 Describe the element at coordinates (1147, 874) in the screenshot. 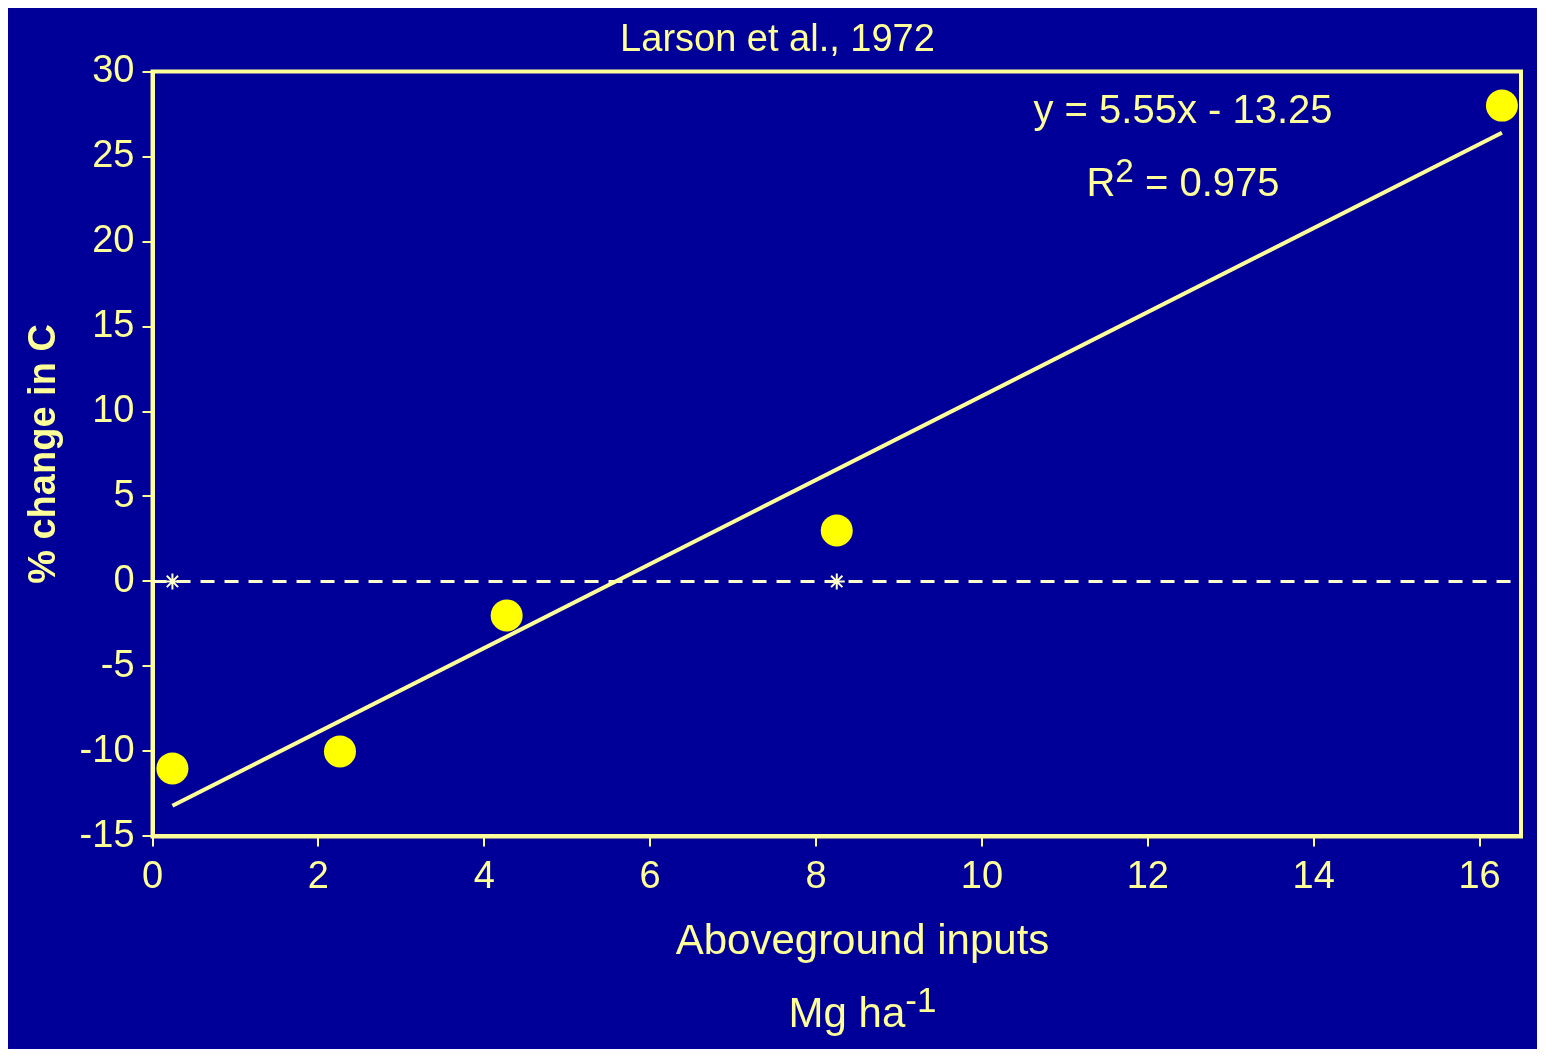

I see `x-tick-label: 12` at that location.